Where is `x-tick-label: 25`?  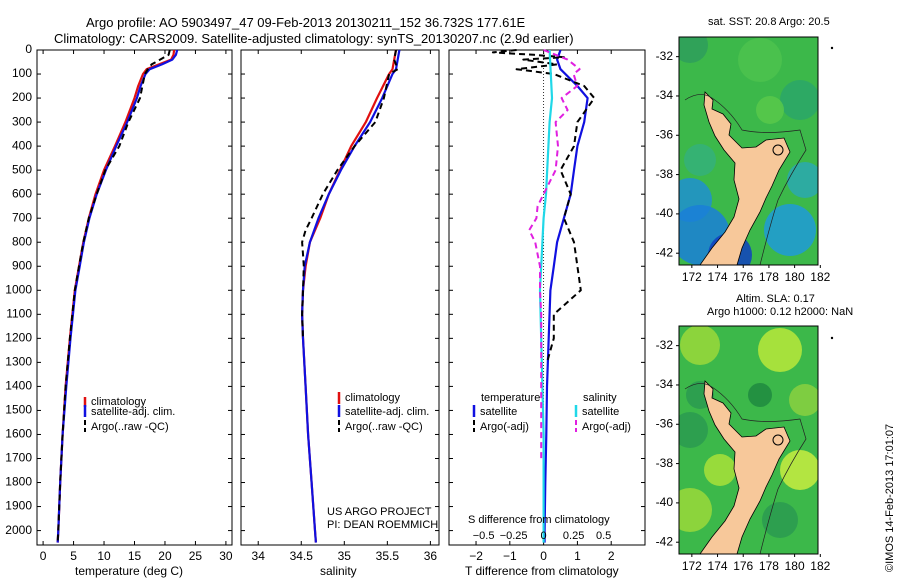
x-tick-label: 25 is located at coordinates (196, 556).